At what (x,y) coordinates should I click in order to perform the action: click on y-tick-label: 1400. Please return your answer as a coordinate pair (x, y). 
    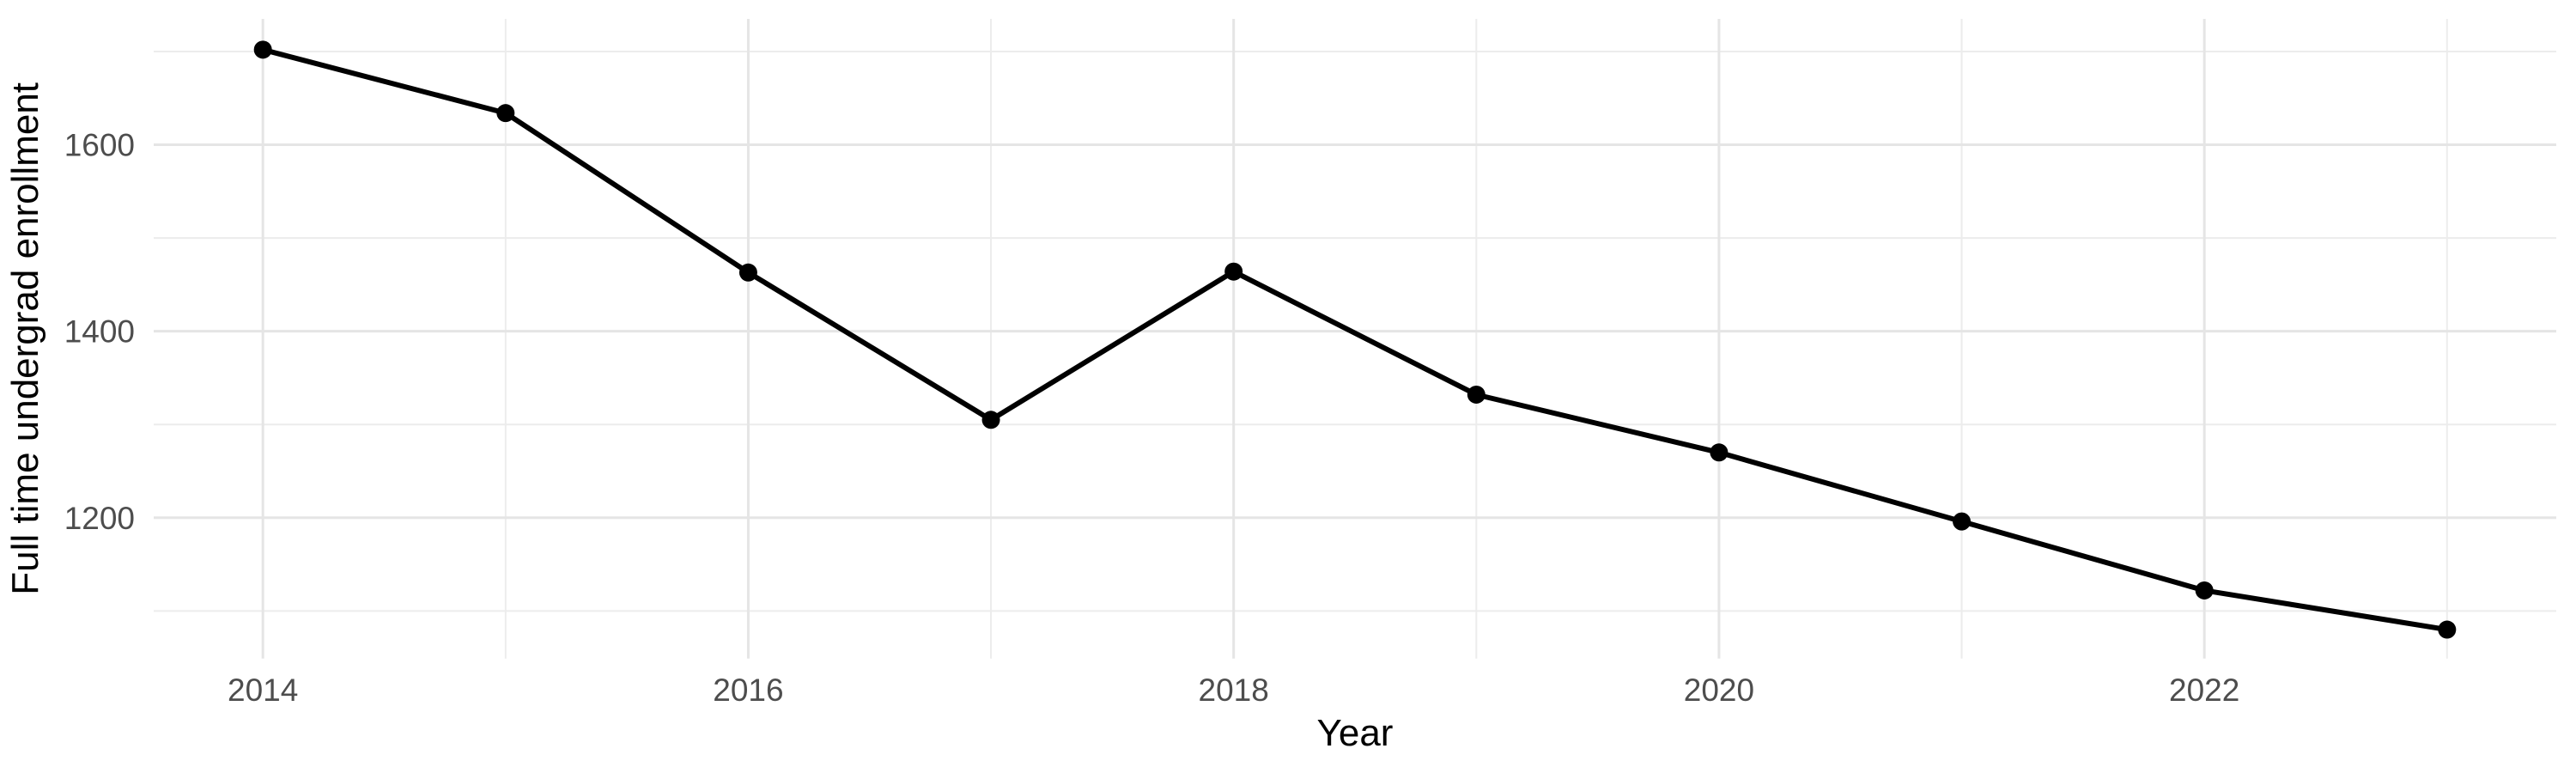
    Looking at the image, I should click on (99, 332).